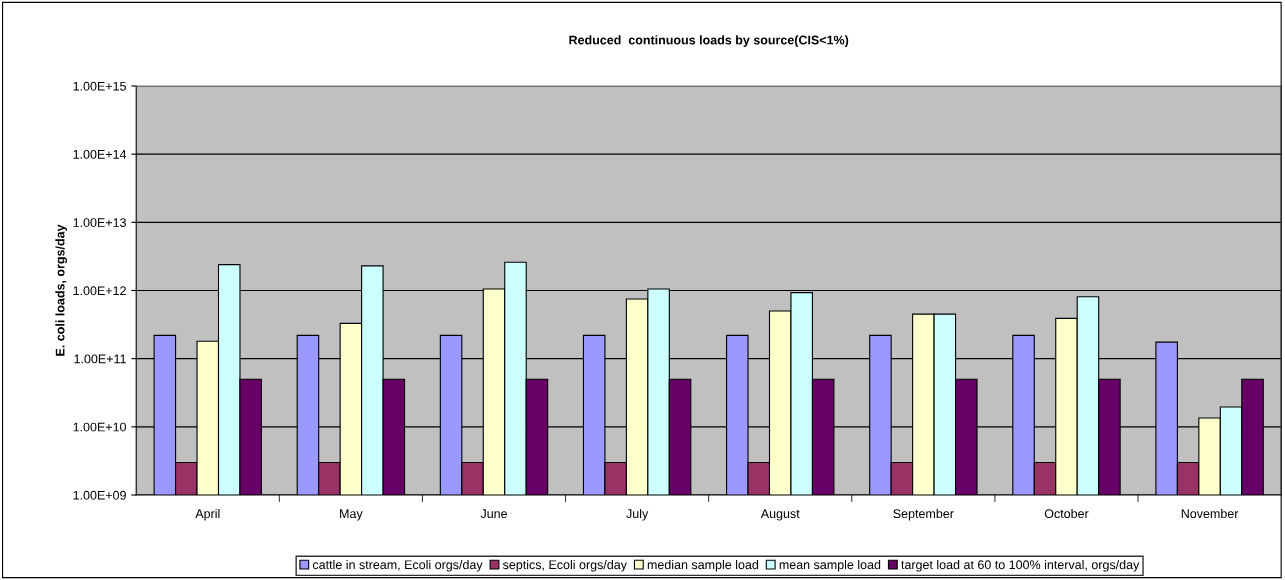  What do you see at coordinates (100, 154) in the screenshot?
I see `y-tick-label: 1.00E+14` at bounding box center [100, 154].